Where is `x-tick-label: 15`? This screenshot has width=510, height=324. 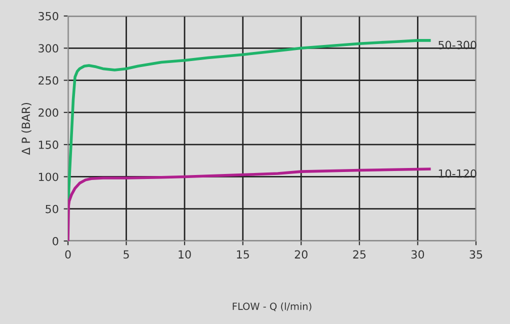 x-tick-label: 15 is located at coordinates (243, 254).